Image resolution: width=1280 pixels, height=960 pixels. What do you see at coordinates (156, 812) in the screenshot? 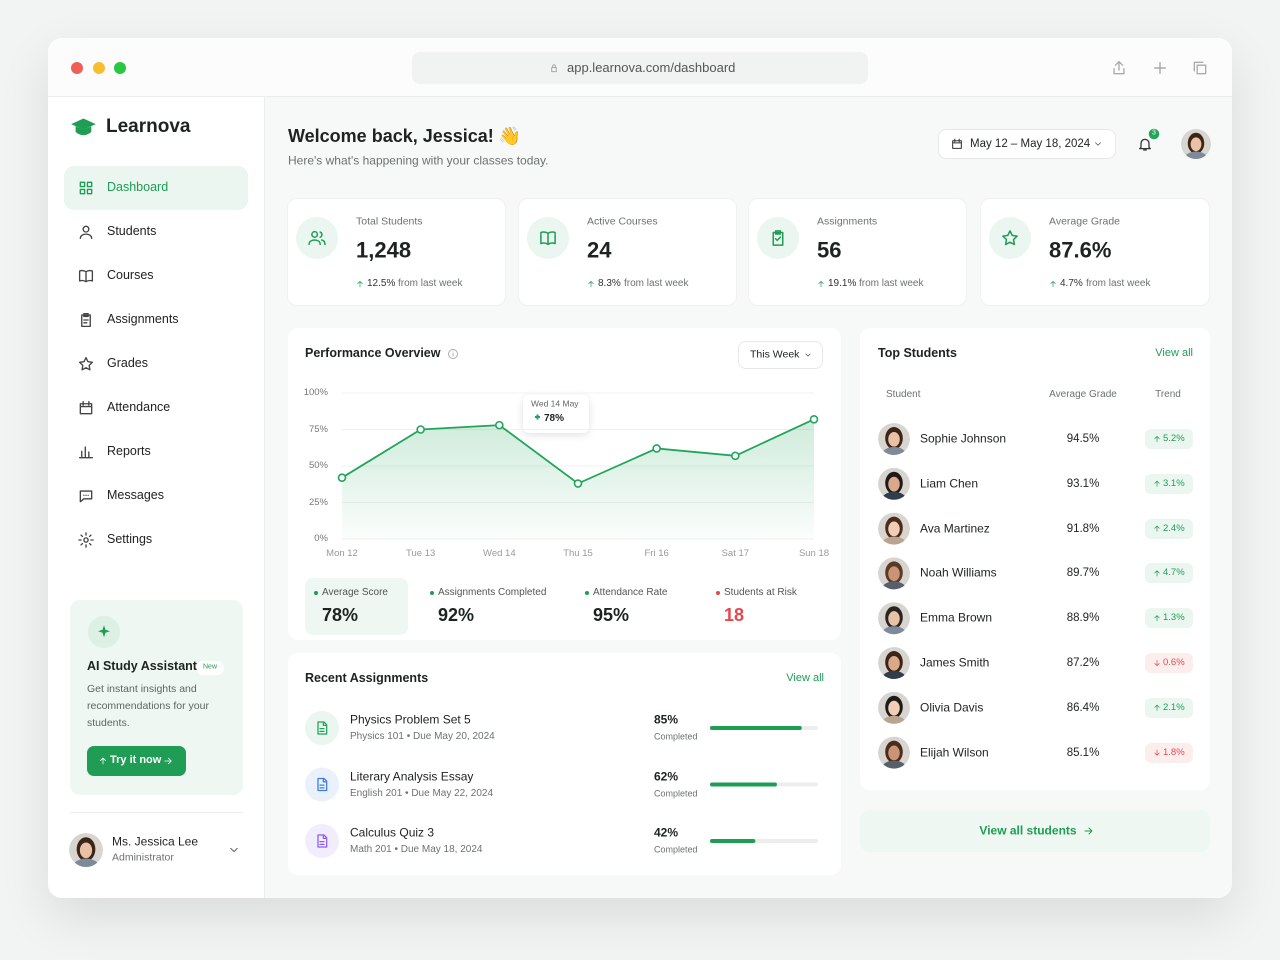
I see `divider` at bounding box center [156, 812].